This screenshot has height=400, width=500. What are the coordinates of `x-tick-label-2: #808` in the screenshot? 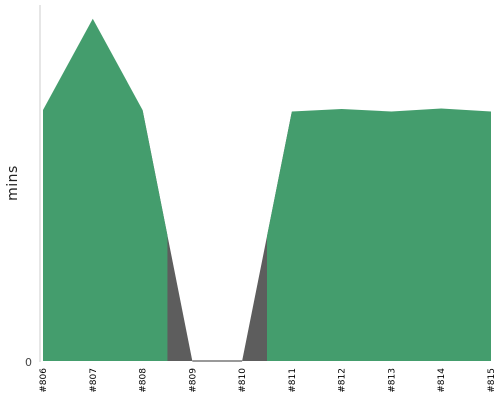 It's located at (144, 380).